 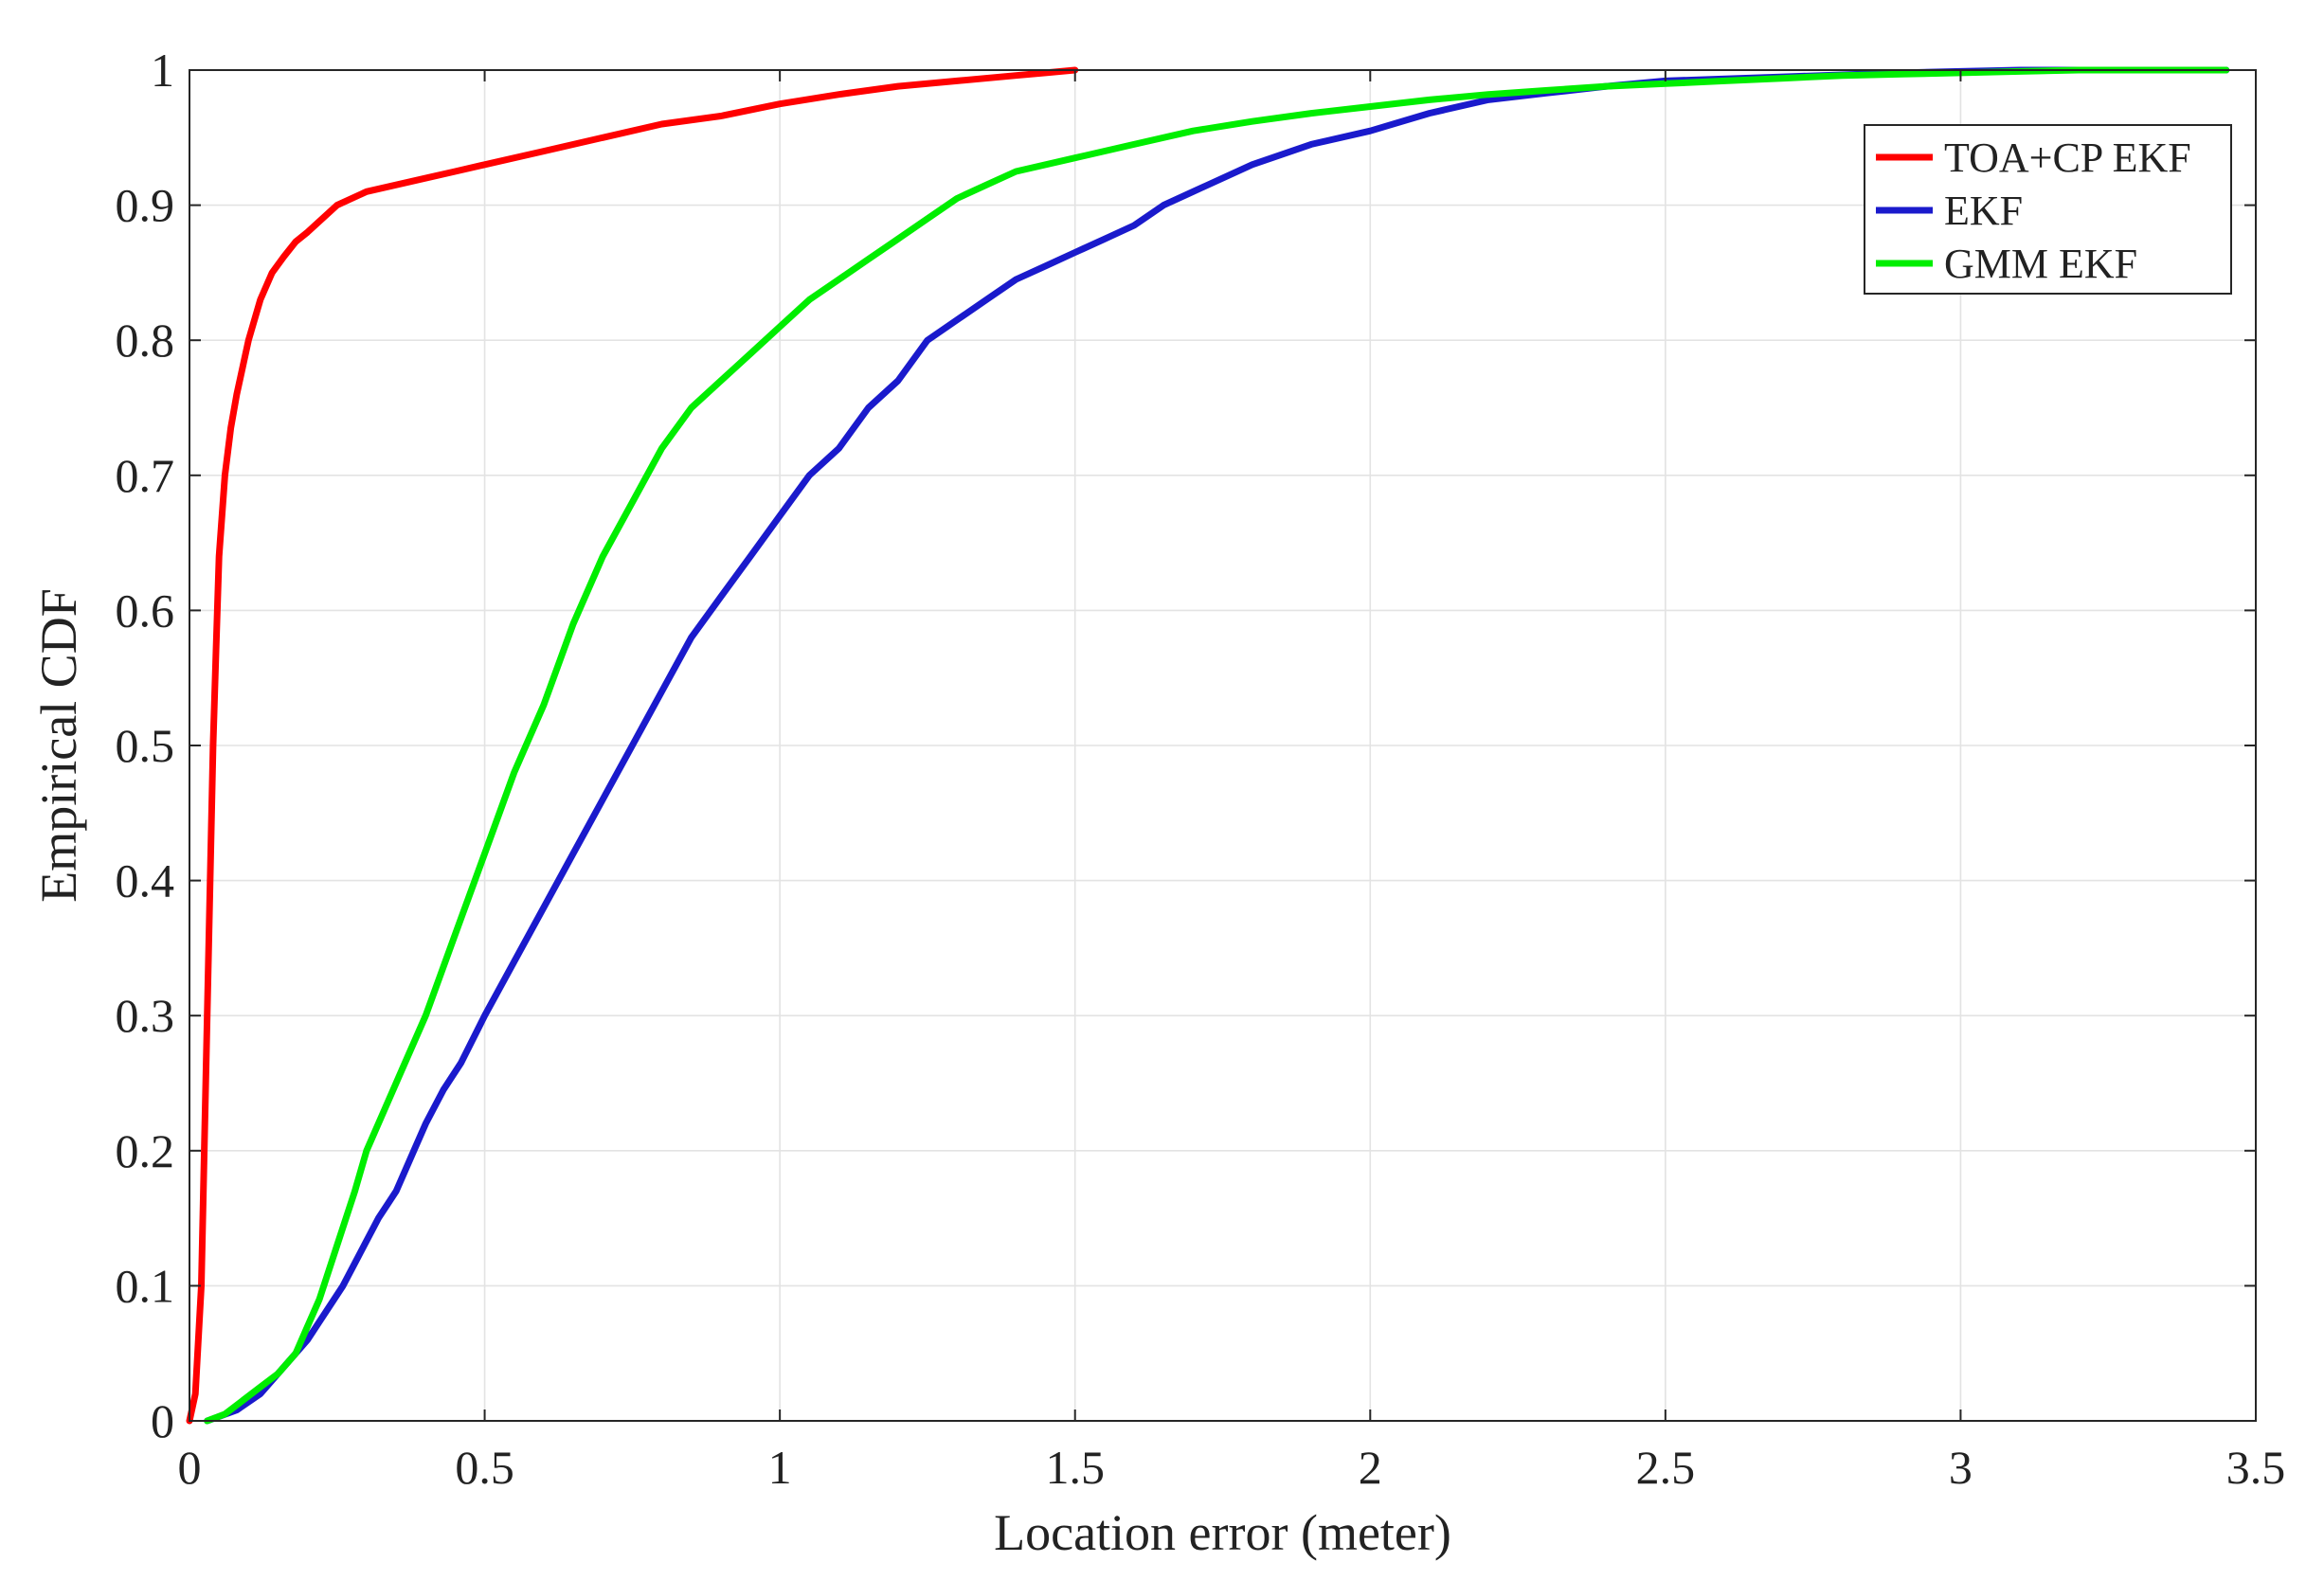 I want to click on y-tick-label: 0.2, so click(x=145, y=1151).